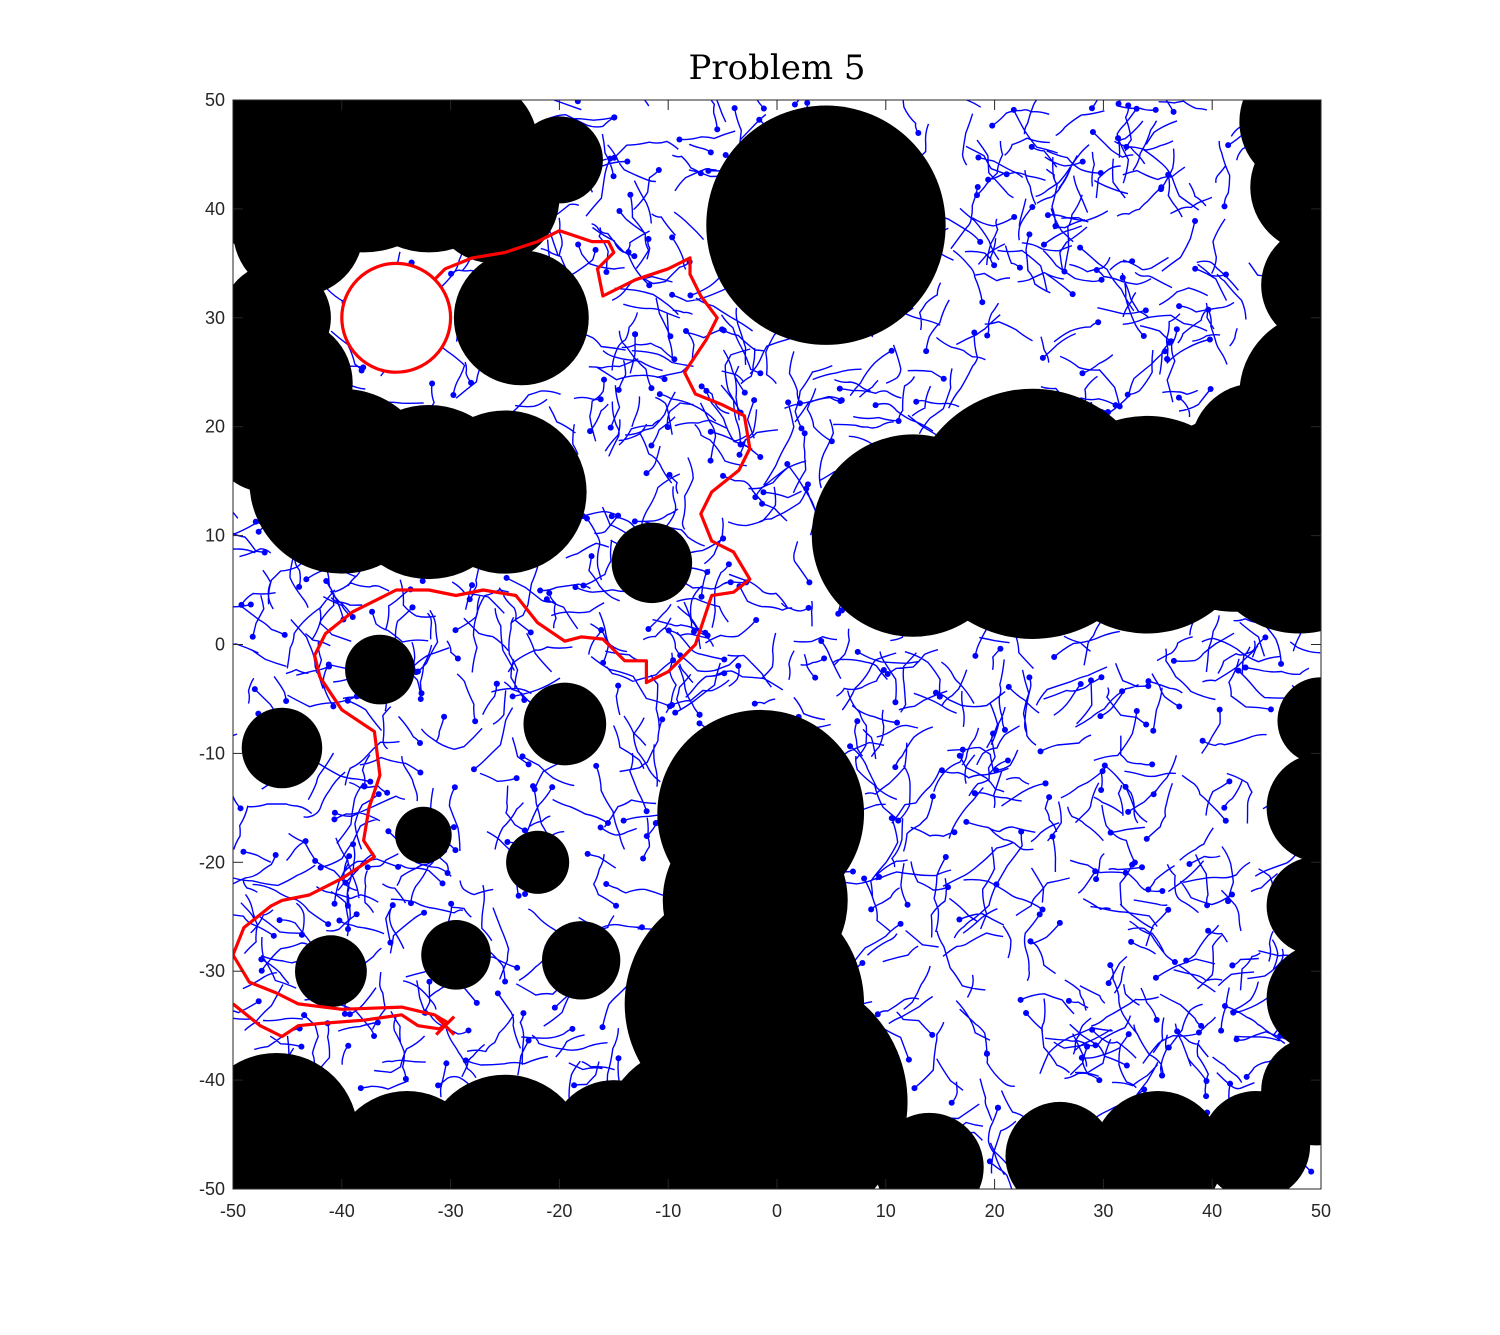  Describe the element at coordinates (233, 1211) in the screenshot. I see `x-tick-label: -50` at that location.